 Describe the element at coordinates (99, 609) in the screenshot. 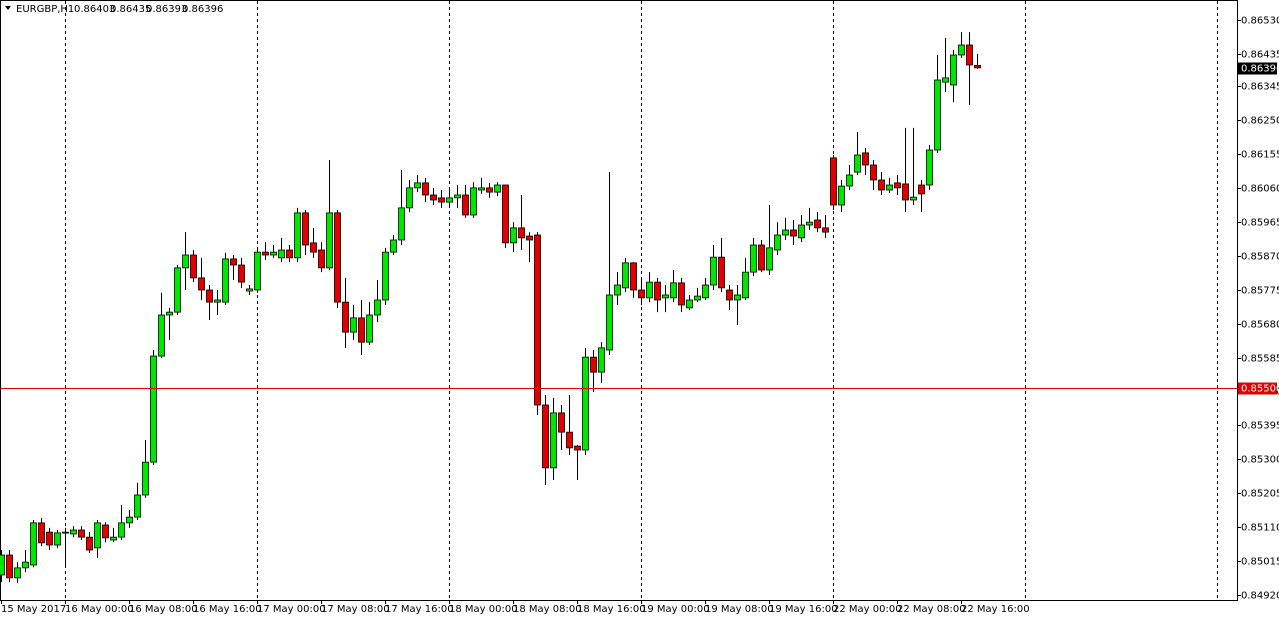

I see `x-tick-label: 16 May 00:00` at that location.